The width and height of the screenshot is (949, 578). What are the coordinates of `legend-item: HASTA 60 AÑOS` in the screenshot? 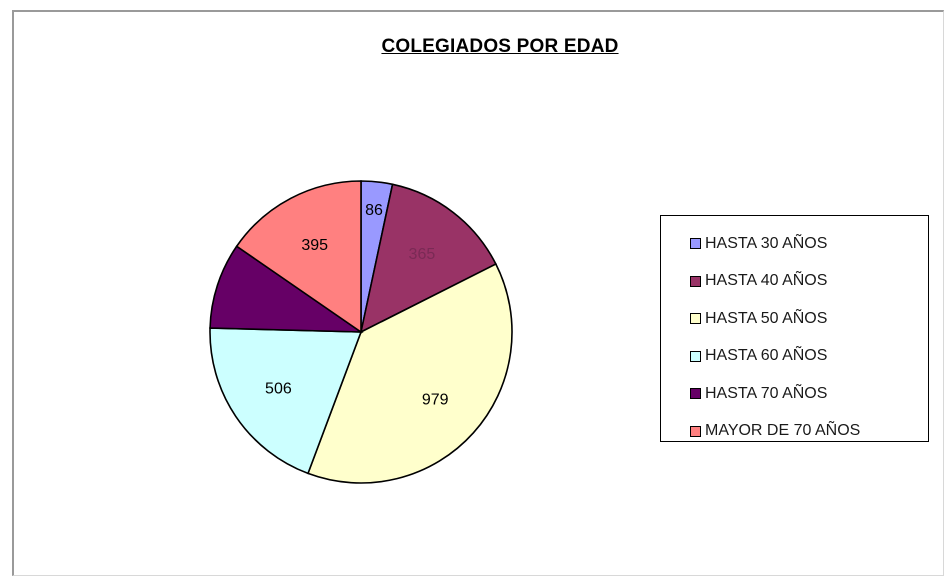 It's located at (794, 357).